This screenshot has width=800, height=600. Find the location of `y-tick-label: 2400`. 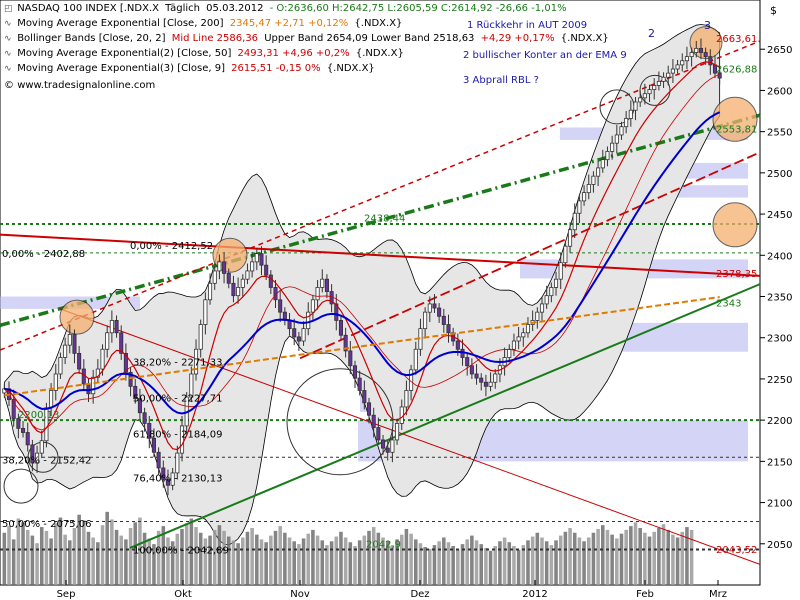

y-tick-label: 2400 is located at coordinates (779, 256).